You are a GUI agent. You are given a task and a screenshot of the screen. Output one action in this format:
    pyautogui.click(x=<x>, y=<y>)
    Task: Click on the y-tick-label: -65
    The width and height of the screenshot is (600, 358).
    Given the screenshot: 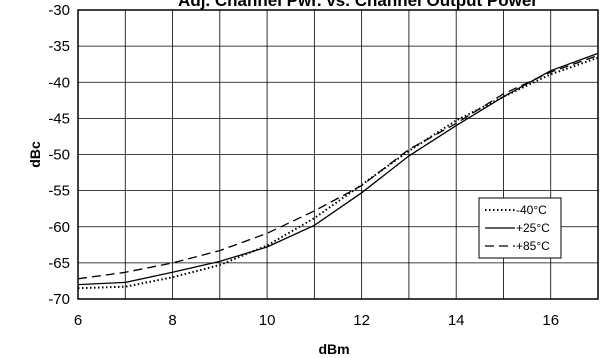 What is the action you would take?
    pyautogui.click(x=59, y=263)
    